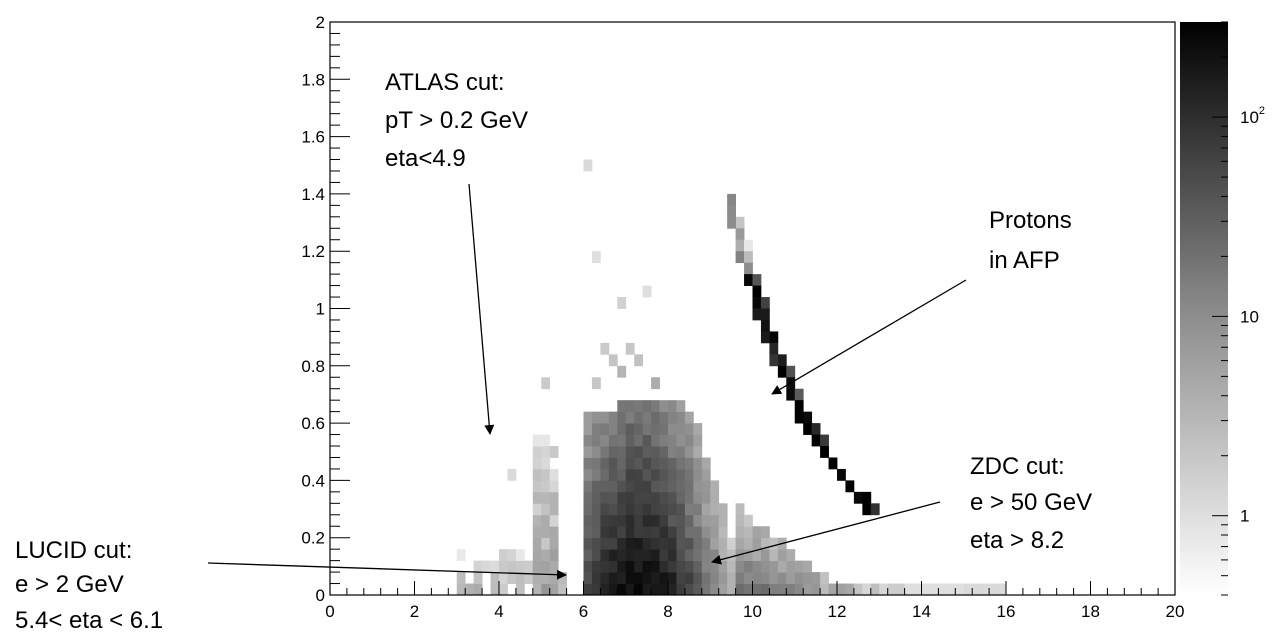 Image resolution: width=1272 pixels, height=633 pixels. Describe the element at coordinates (313, 137) in the screenshot. I see `y-tick-label: 1.6` at that location.